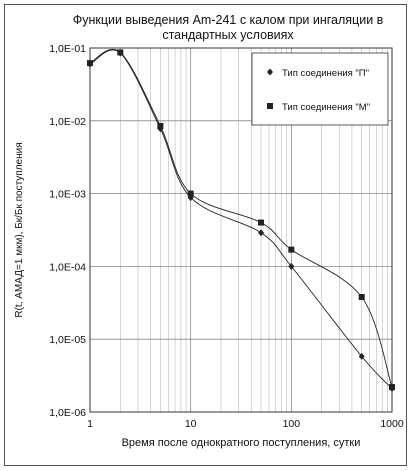 The width and height of the screenshot is (412, 471). I want to click on y-tick-label: 1,0E-02, so click(67, 122).